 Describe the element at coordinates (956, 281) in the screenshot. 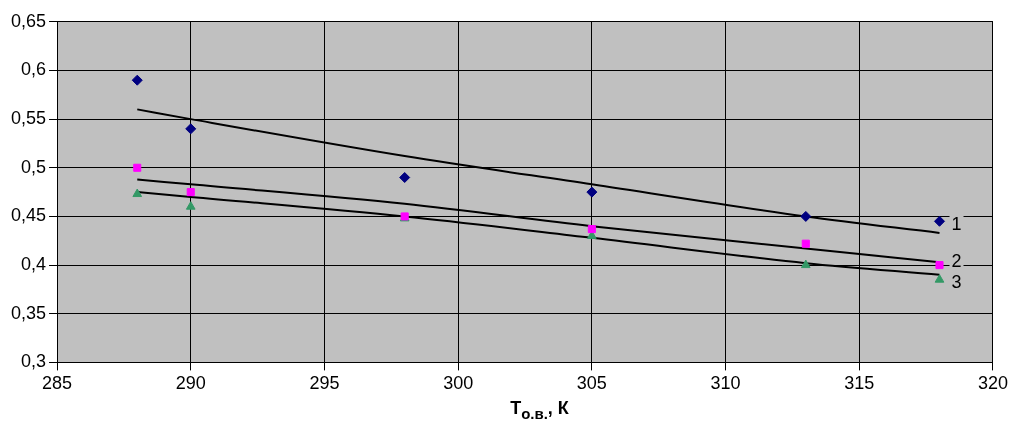

I see `series-label: 3` at that location.